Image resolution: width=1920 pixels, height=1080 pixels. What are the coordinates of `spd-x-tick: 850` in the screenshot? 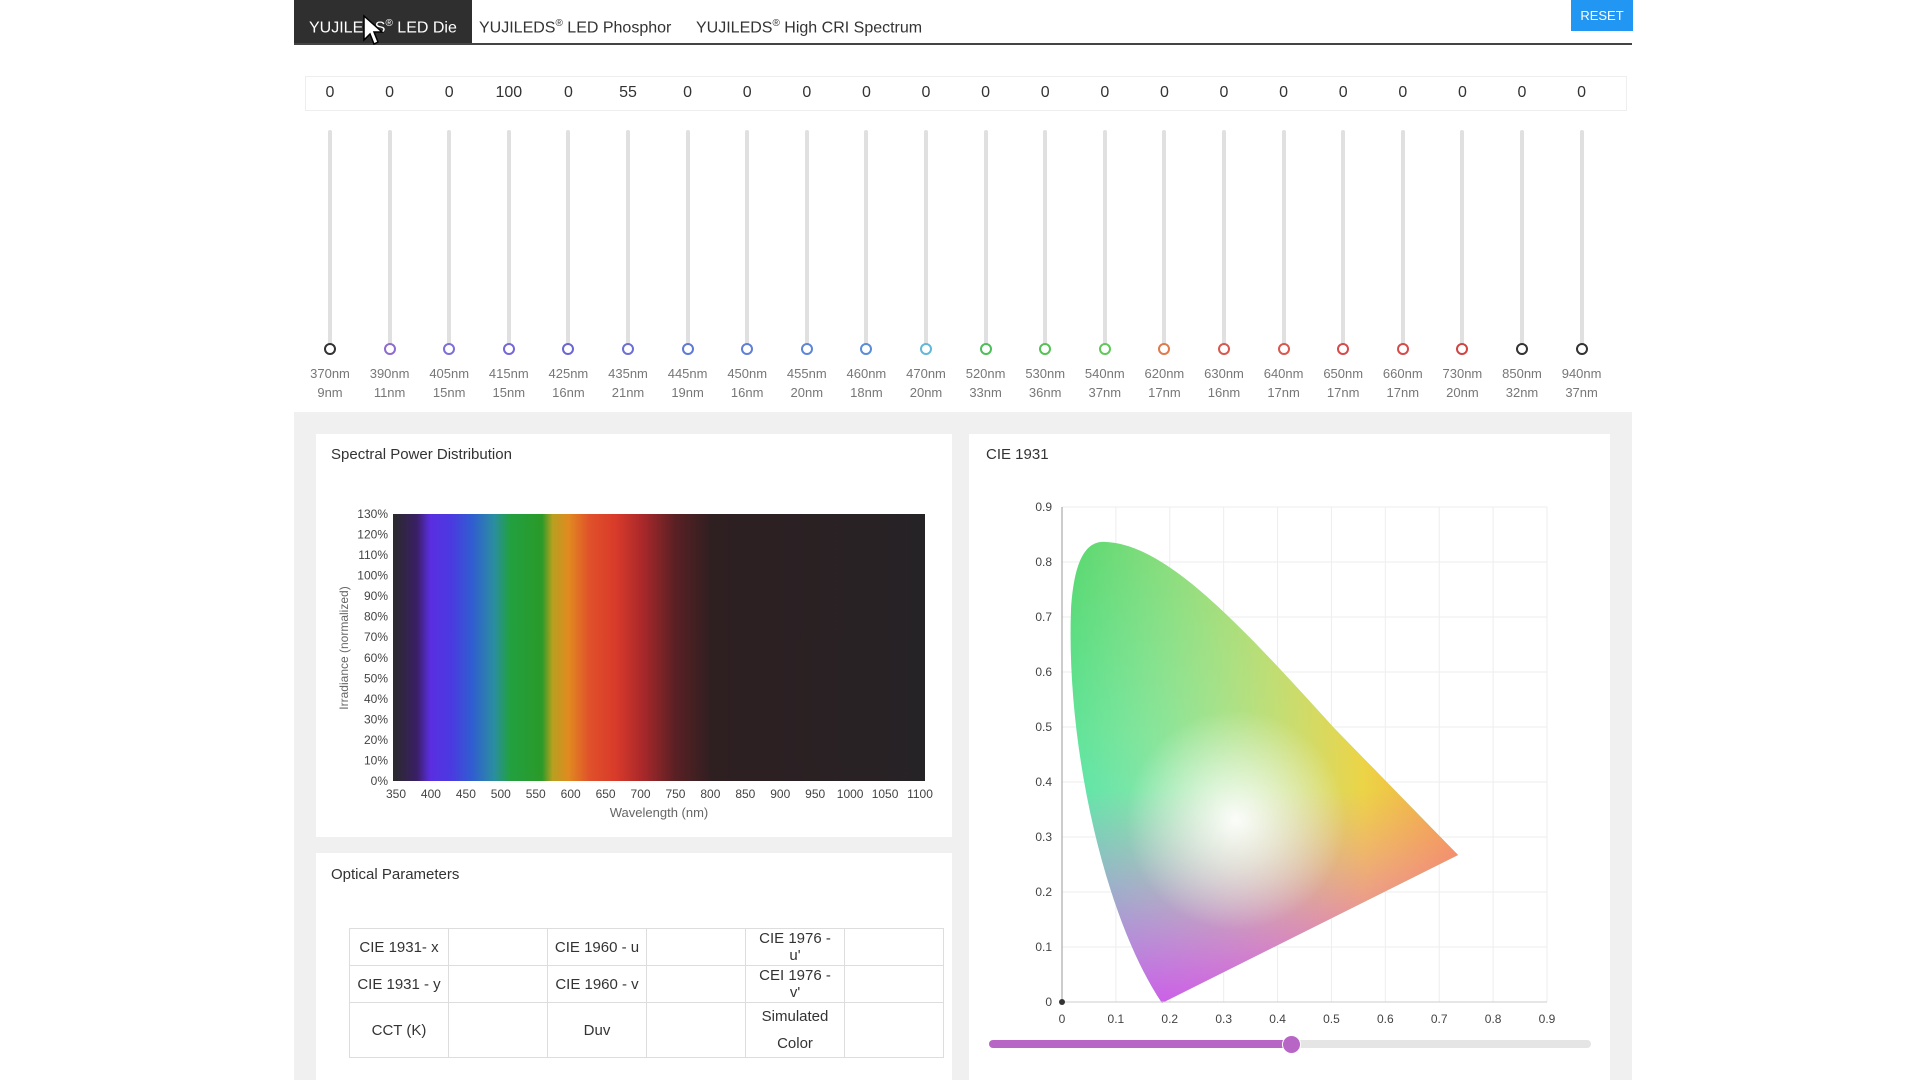 It's located at (745, 794).